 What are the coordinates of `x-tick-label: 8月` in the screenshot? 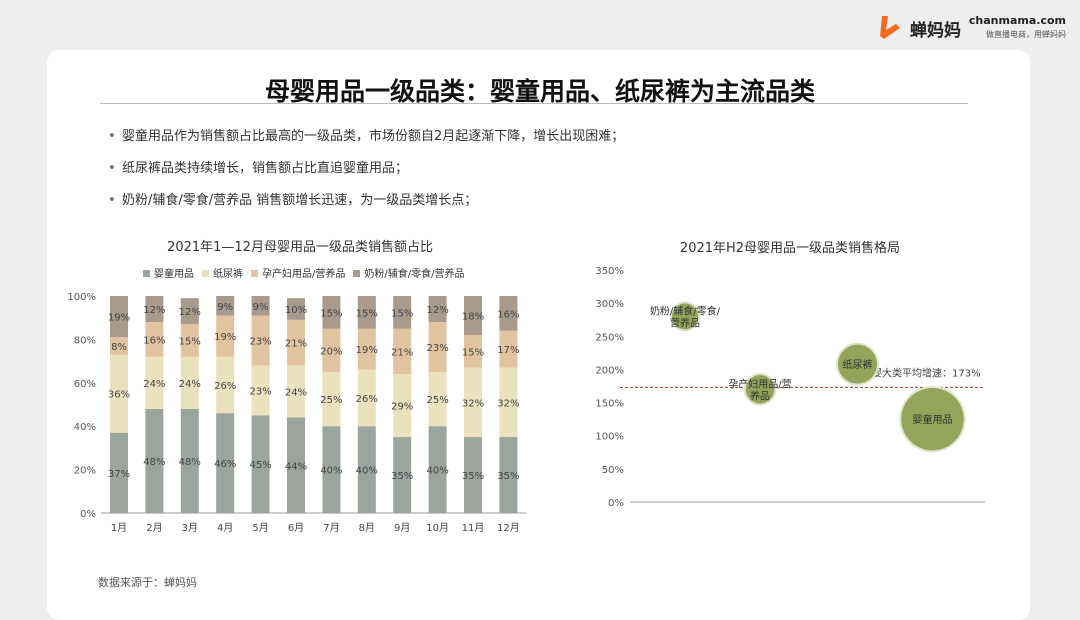 It's located at (367, 528).